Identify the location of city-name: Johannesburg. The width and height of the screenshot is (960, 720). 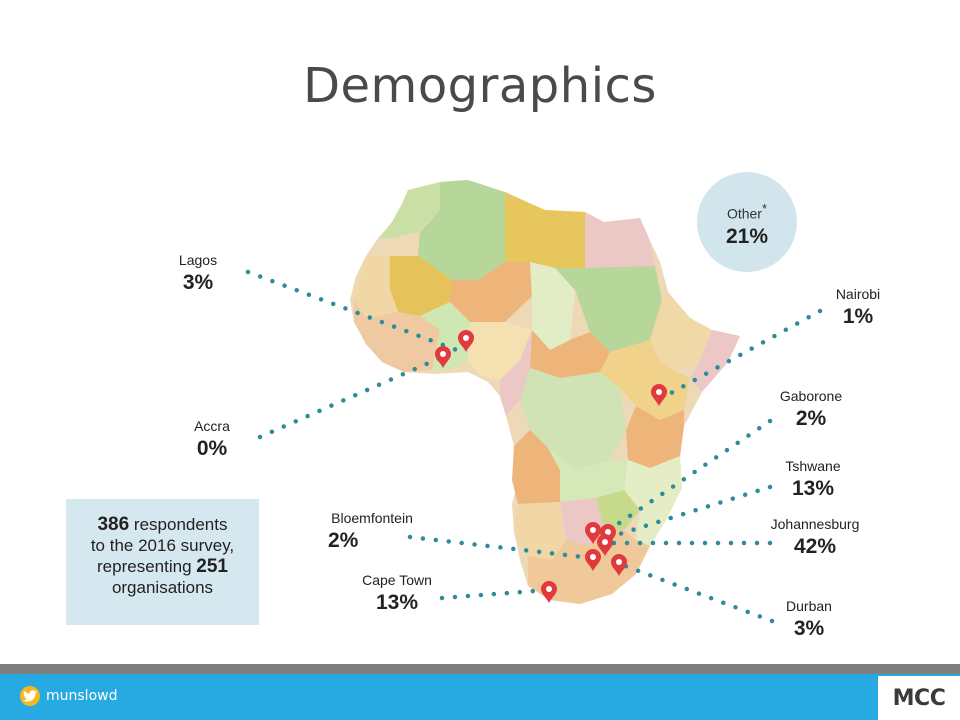
(815, 524).